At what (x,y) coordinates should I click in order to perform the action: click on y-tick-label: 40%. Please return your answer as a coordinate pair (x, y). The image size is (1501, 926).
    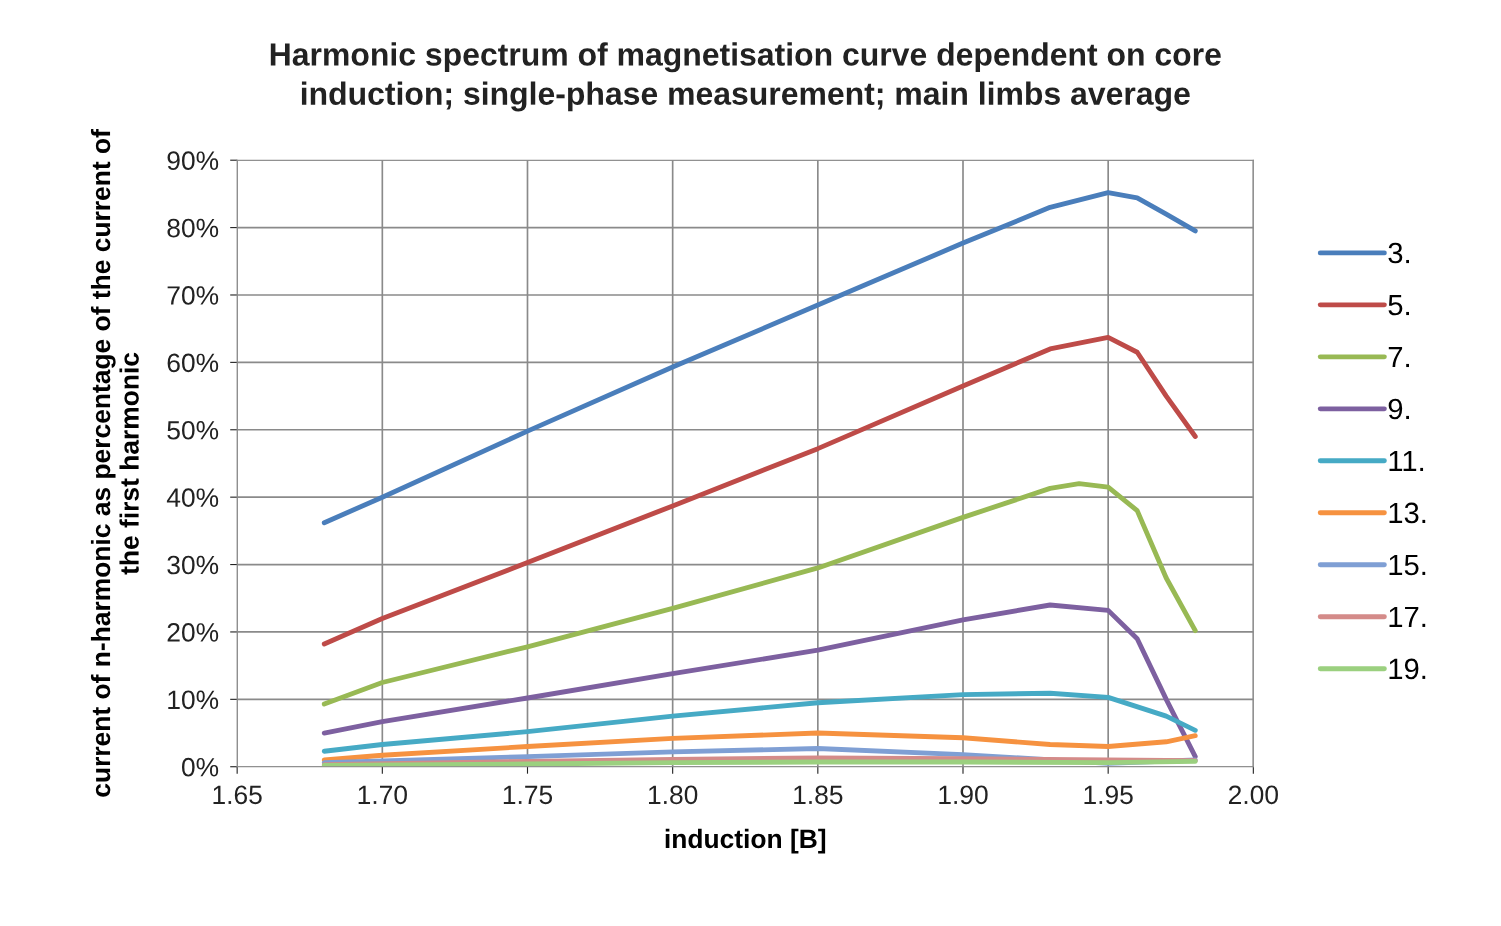
    Looking at the image, I should click on (192, 497).